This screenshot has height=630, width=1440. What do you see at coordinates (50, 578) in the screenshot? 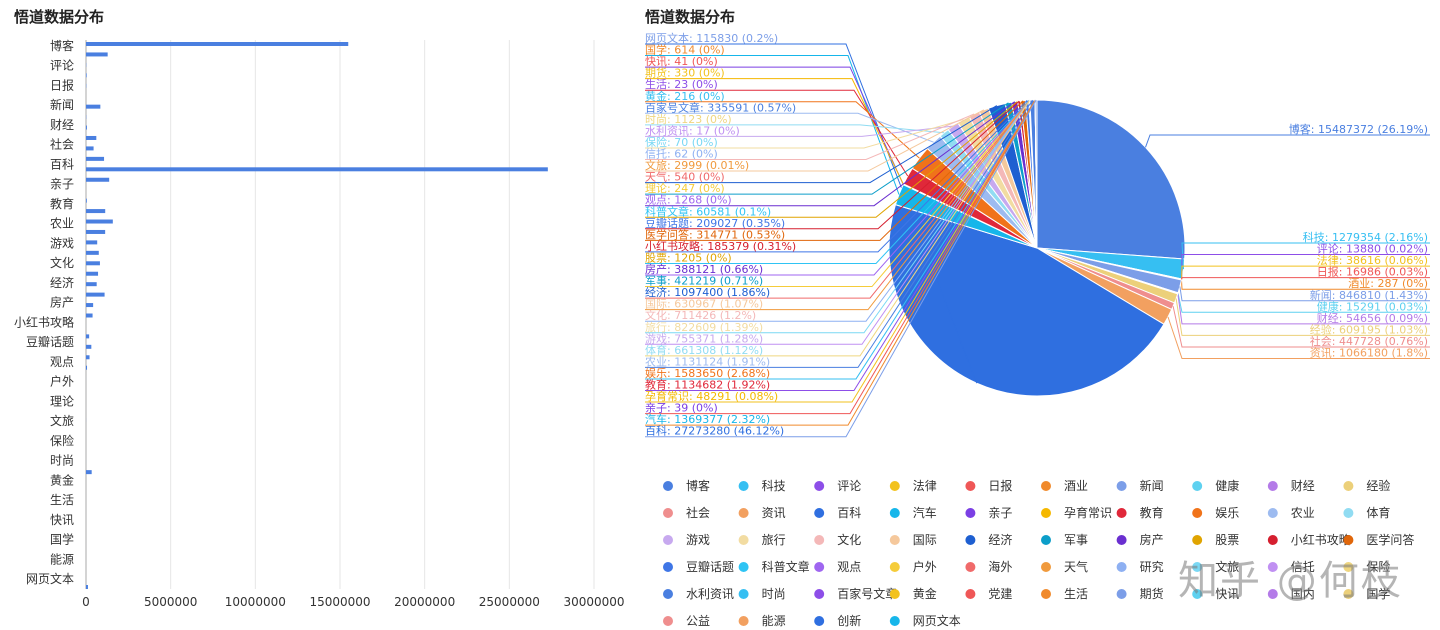
I see `bar-y-tick-label: 网页文本` at bounding box center [50, 578].